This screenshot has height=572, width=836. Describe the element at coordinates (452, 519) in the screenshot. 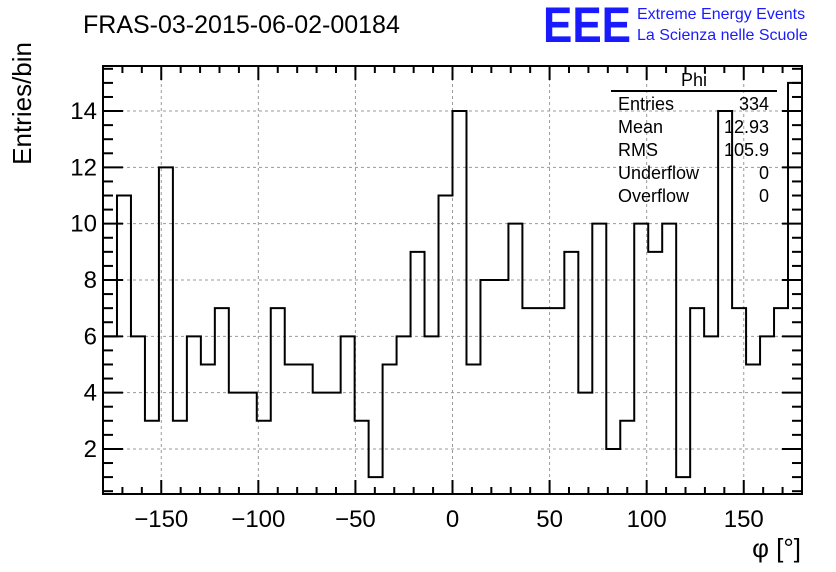

I see `x-tick-label: 0` at that location.